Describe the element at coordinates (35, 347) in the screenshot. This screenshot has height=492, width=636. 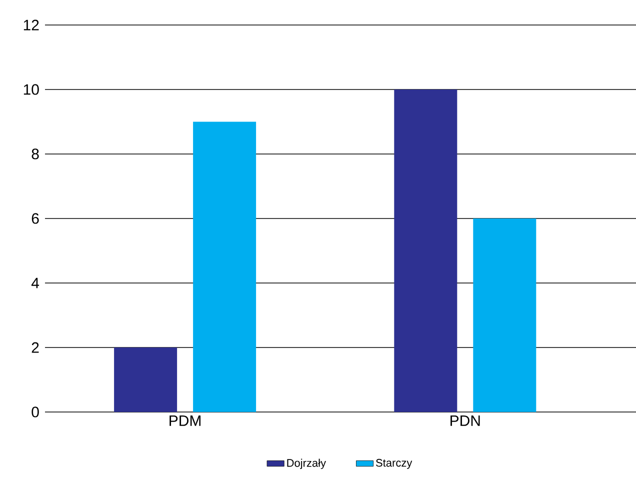
I see `y-tick-label: 2` at that location.